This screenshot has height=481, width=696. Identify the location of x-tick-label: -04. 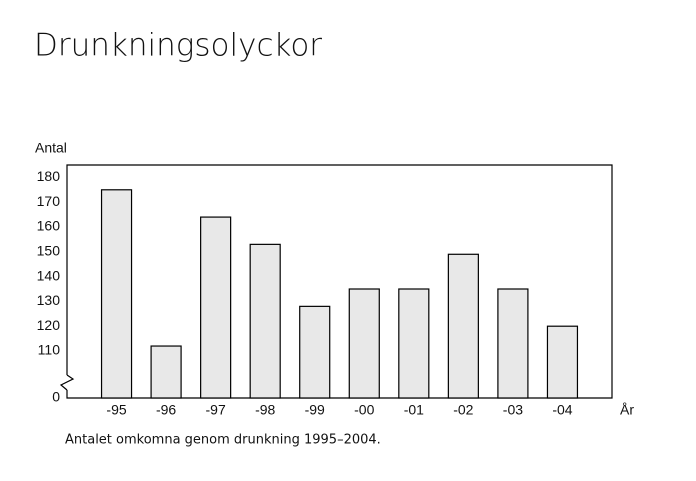
(562, 410).